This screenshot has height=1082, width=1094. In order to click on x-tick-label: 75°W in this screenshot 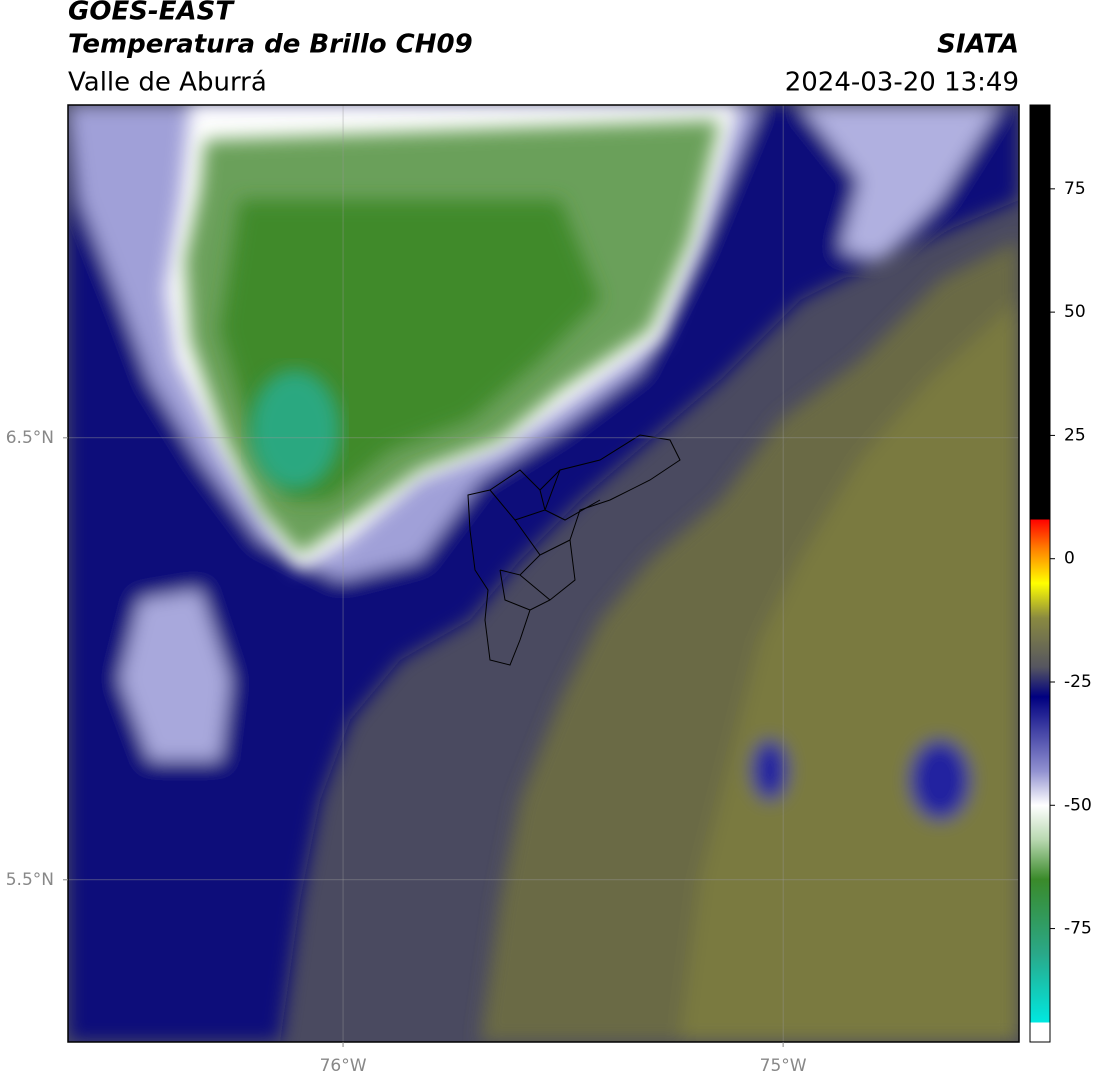, I will do `click(783, 1066)`.